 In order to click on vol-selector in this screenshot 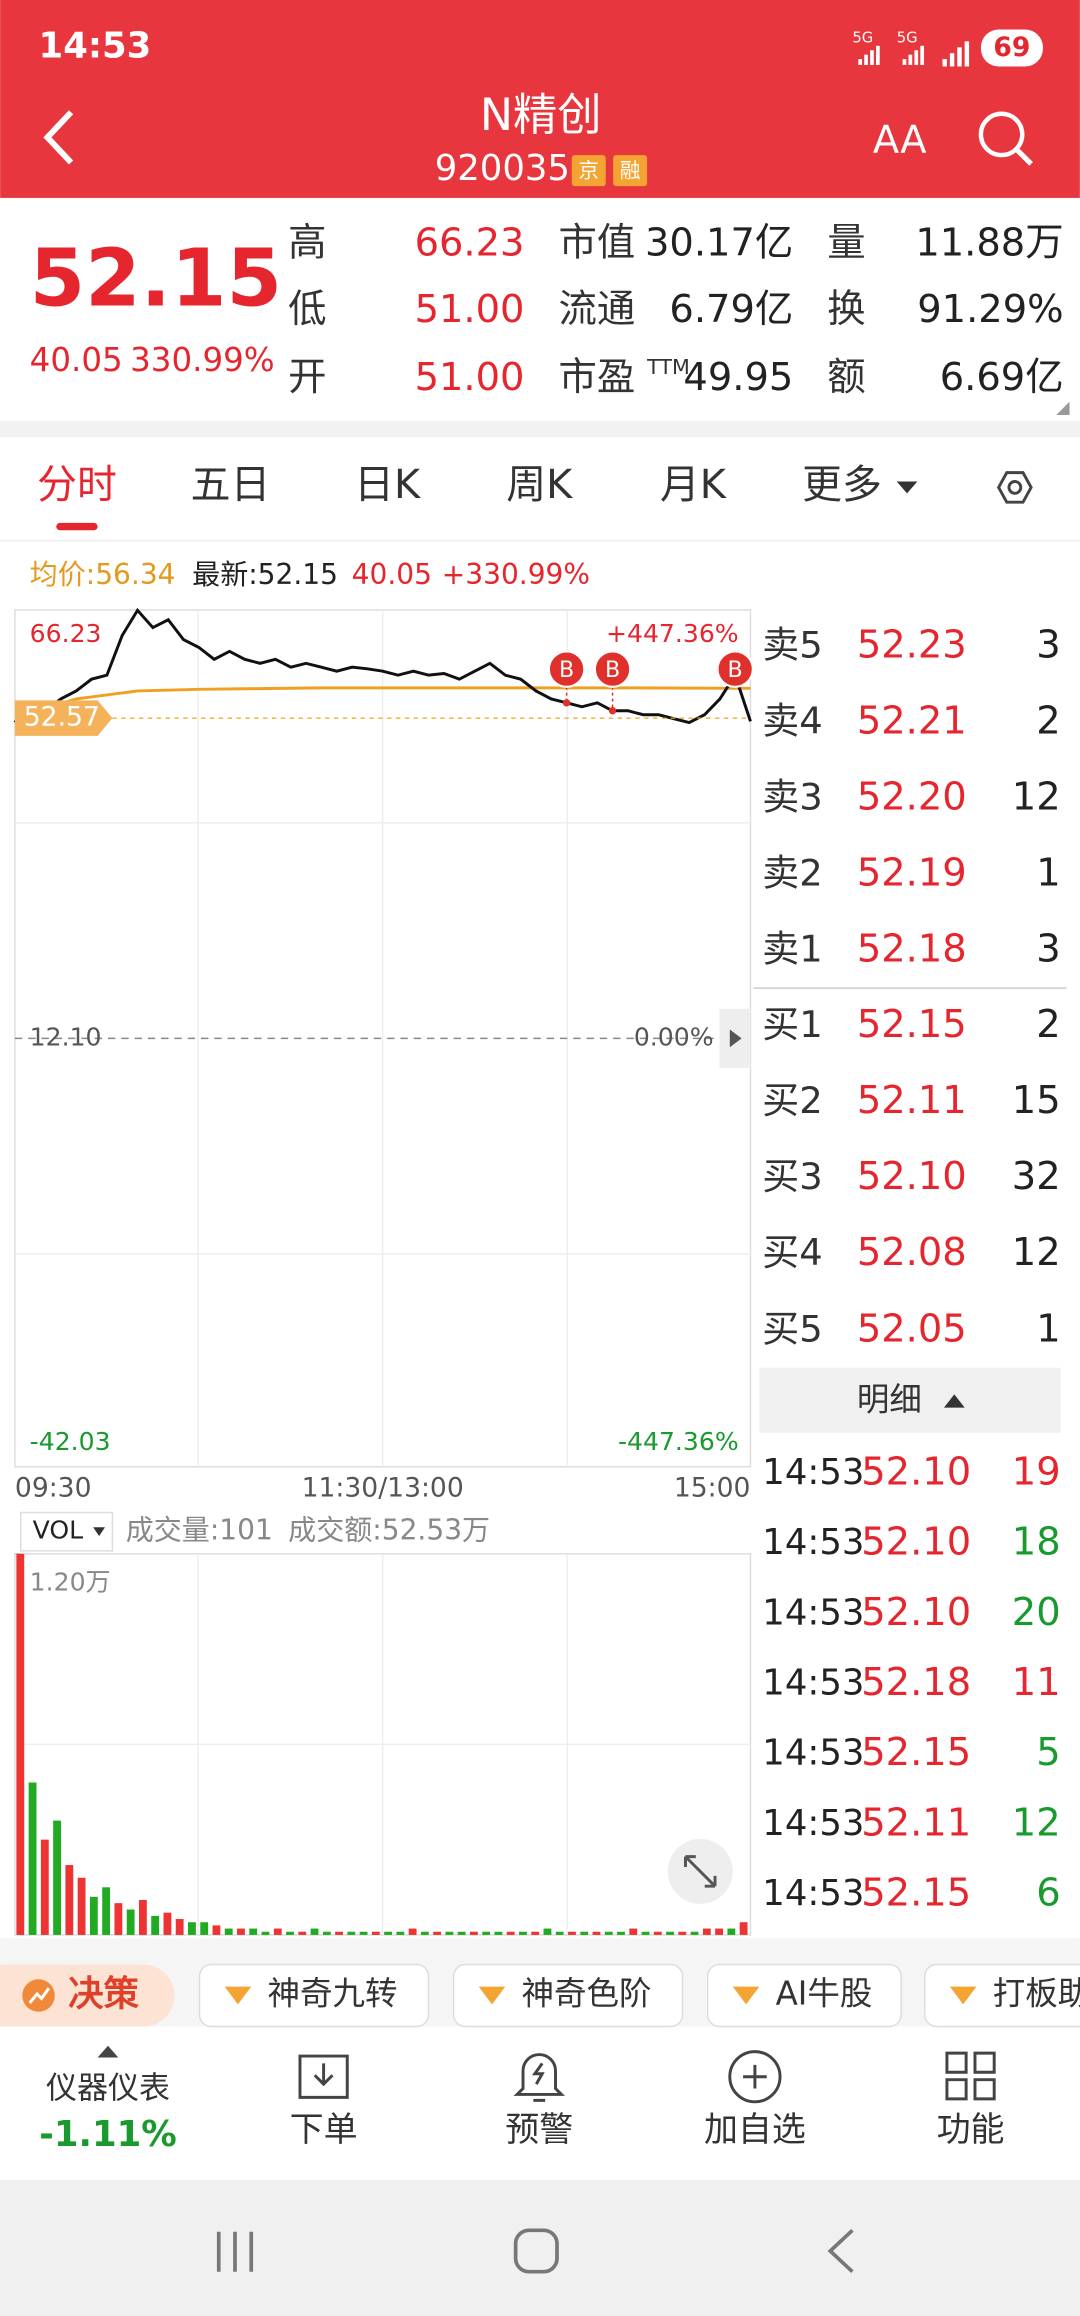, I will do `click(67, 1531)`.